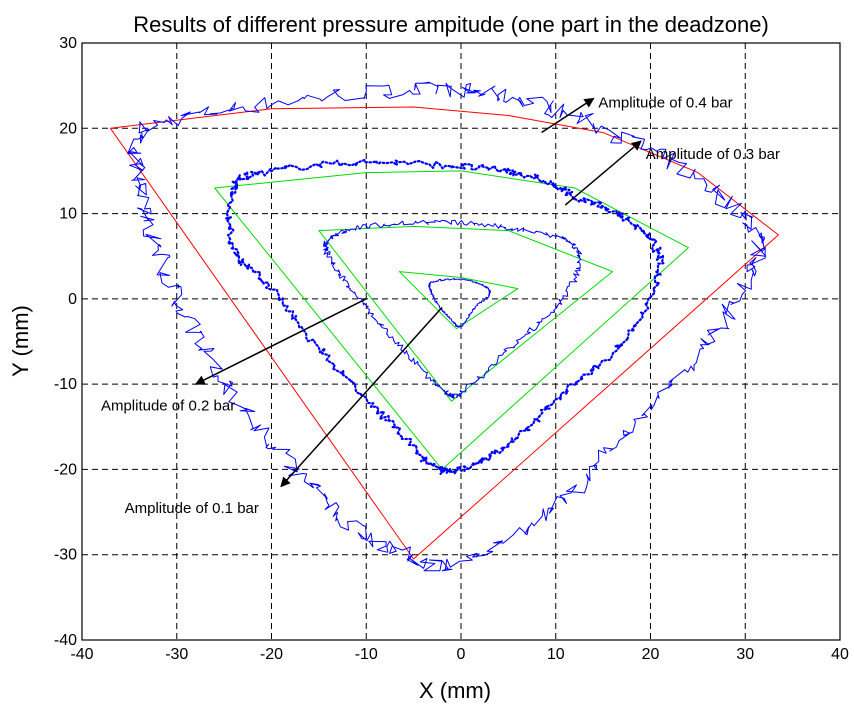 The height and width of the screenshot is (707, 854). Describe the element at coordinates (713, 154) in the screenshot. I see `annotation-label: Amplitude of 0.3 bar` at that location.